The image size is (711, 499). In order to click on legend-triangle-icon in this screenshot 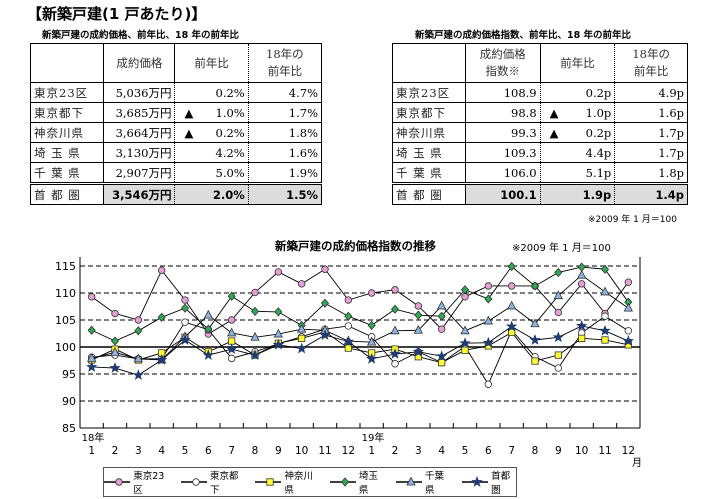, I will do `click(408, 481)`.